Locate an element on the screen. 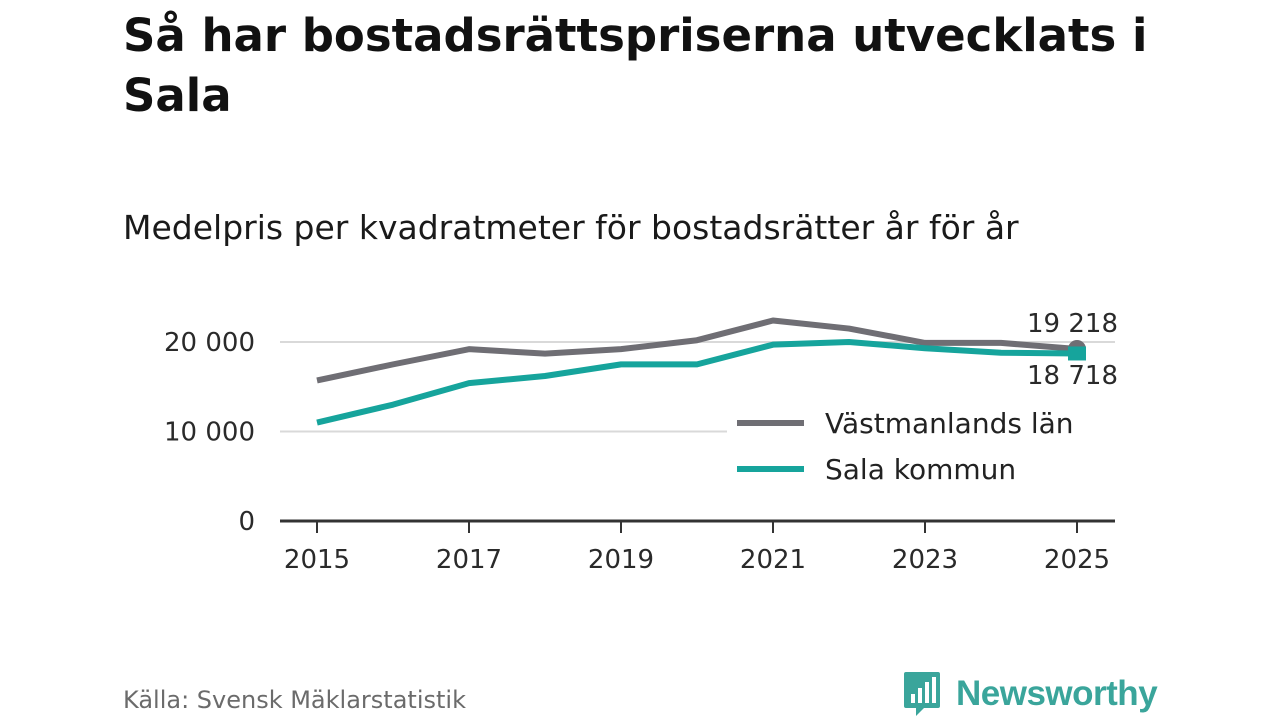 The image size is (1280, 720). y-tick-label: 10 000 is located at coordinates (209, 433).